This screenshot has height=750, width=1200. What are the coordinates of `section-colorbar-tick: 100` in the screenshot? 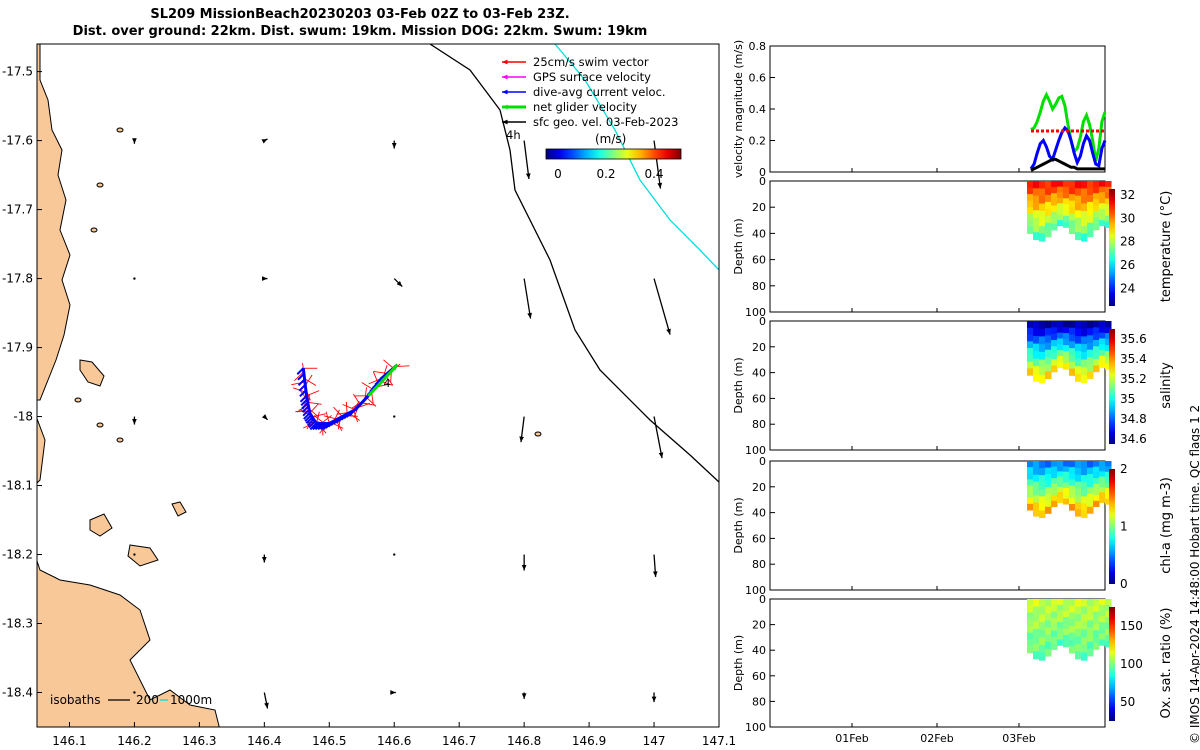 It's located at (1131, 664).